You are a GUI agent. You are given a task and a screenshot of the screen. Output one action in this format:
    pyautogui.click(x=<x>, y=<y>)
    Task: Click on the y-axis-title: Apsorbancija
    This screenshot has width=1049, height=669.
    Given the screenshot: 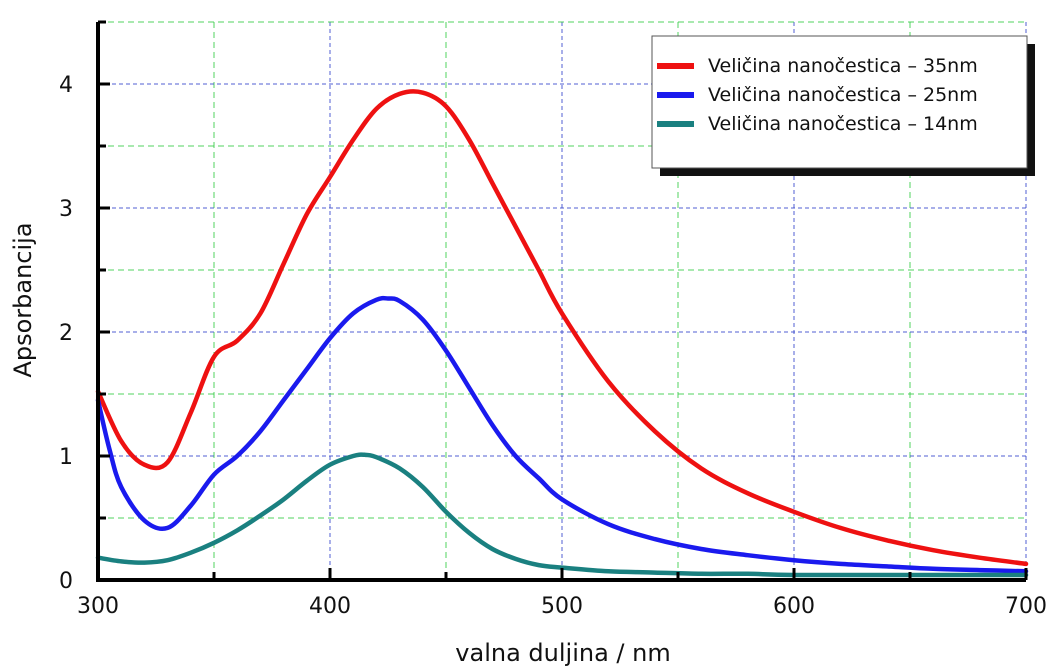 What is the action you would take?
    pyautogui.click(x=23, y=299)
    